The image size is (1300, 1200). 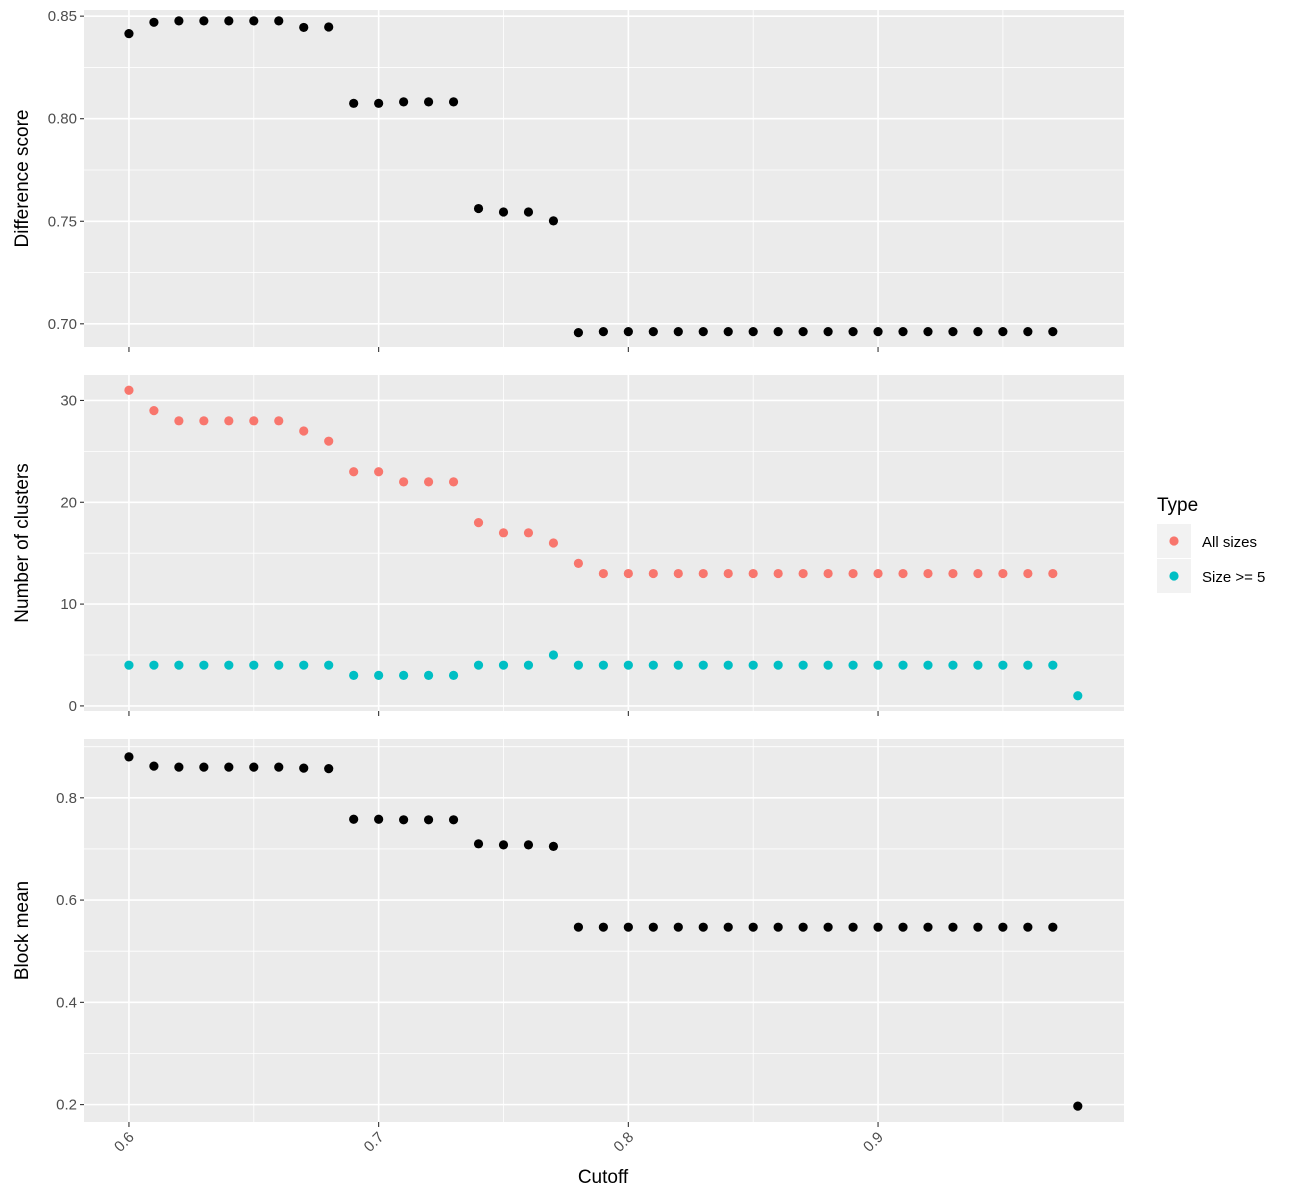 What do you see at coordinates (68, 400) in the screenshot?
I see `y-tick-label: 30` at bounding box center [68, 400].